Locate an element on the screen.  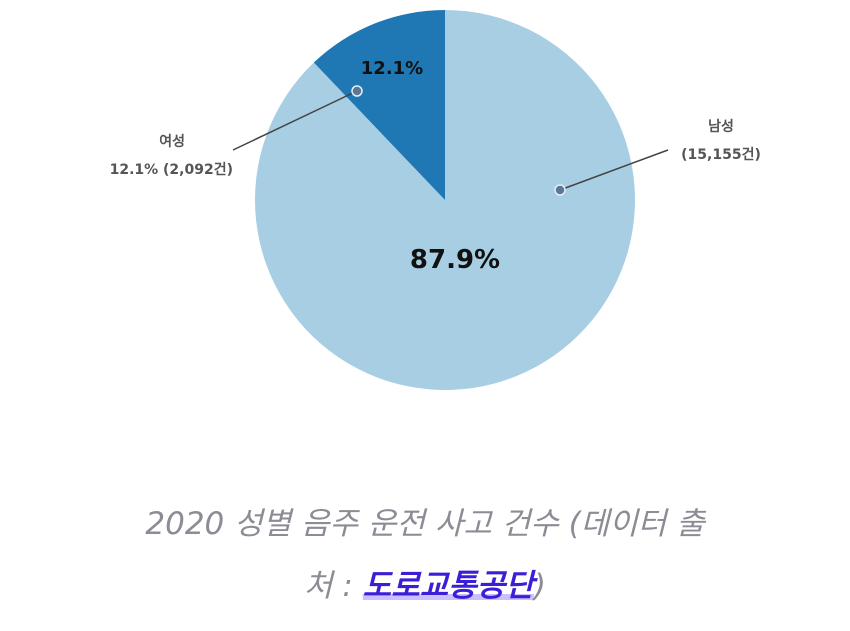
caption-source-suffix: ) is located at coordinates (539, 586).